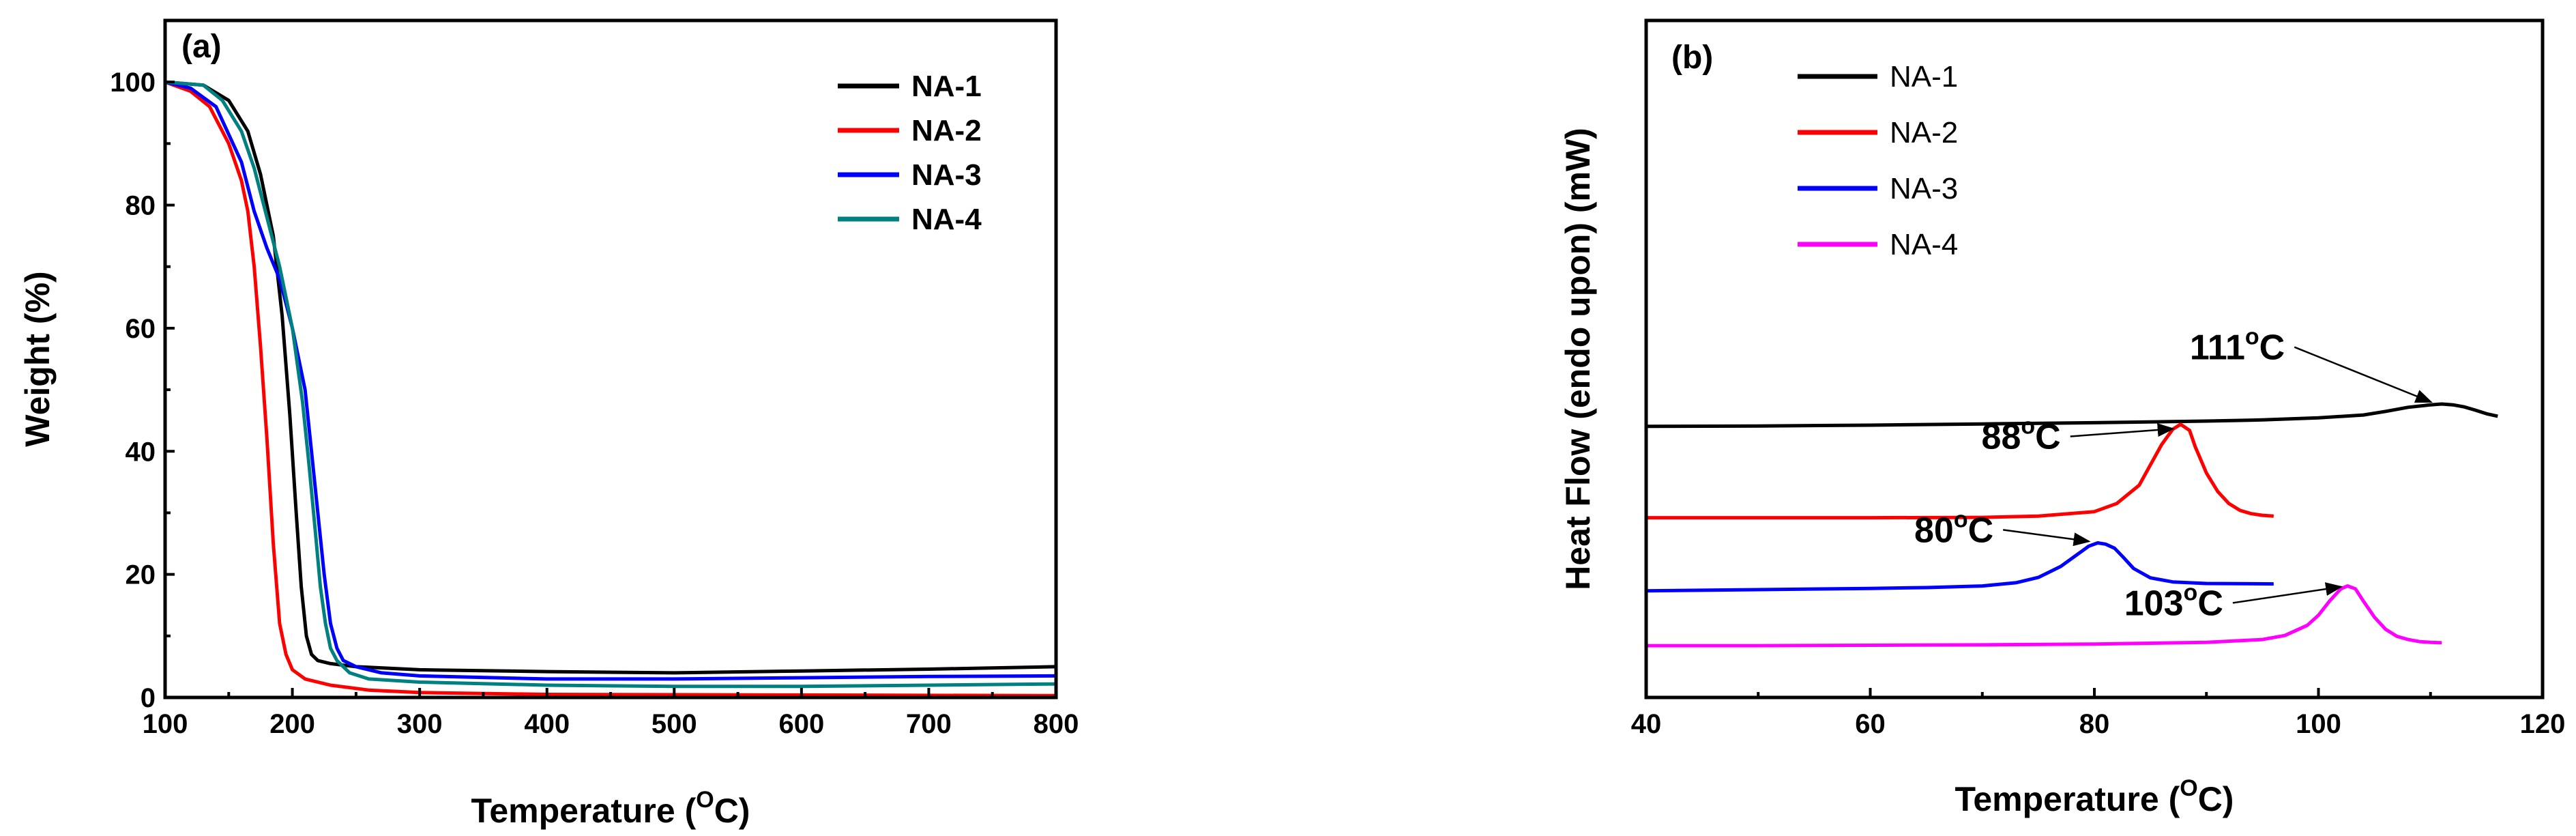 This screenshot has height=836, width=2576. I want to click on dsc-legend-label: NA-4, so click(1924, 244).